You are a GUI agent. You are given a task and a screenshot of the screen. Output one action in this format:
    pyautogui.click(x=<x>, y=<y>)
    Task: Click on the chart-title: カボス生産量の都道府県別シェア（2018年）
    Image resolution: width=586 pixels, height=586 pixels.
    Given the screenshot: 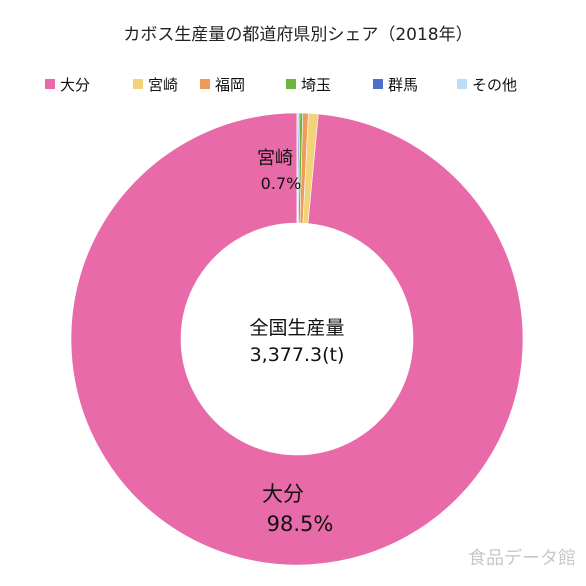 What is the action you would take?
    pyautogui.click(x=297, y=35)
    